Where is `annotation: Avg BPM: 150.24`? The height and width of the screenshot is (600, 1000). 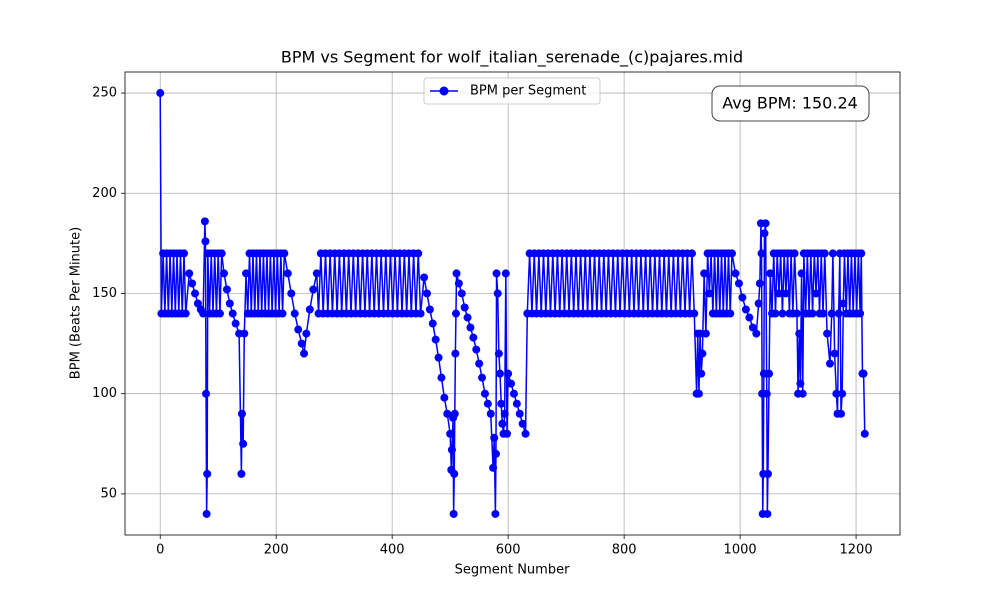
annotation: Avg BPM: 150.24 is located at coordinates (790, 103).